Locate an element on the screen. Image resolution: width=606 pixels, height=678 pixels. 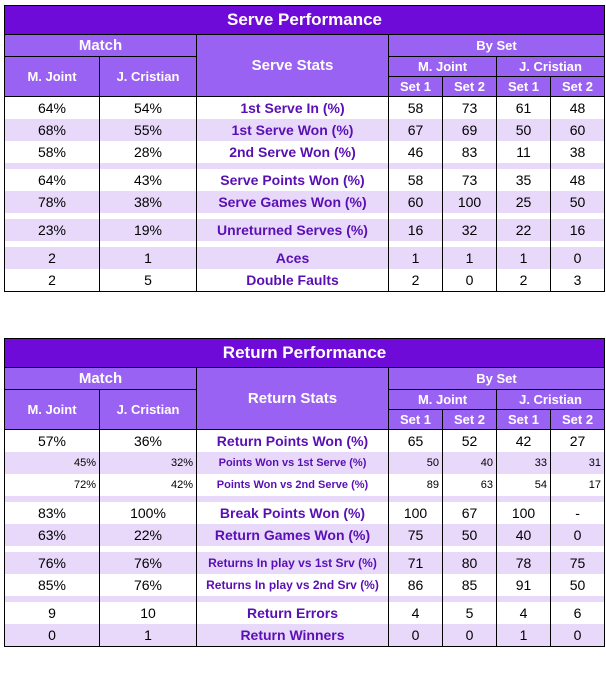
match-value: 83% is located at coordinates (52, 513).